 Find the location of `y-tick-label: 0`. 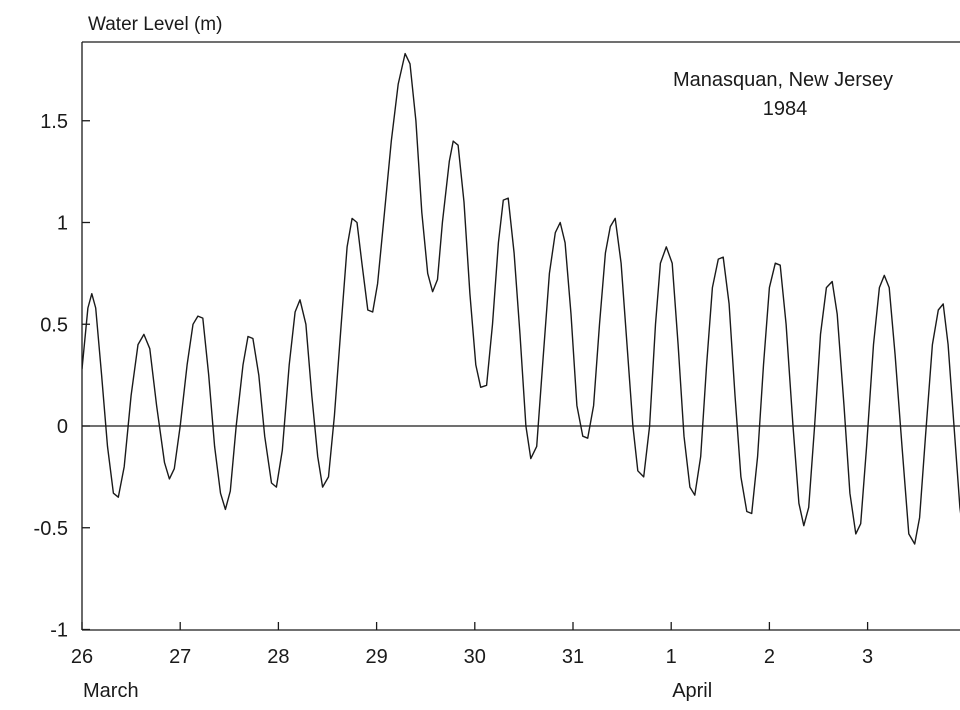

y-tick-label: 0 is located at coordinates (62, 427).